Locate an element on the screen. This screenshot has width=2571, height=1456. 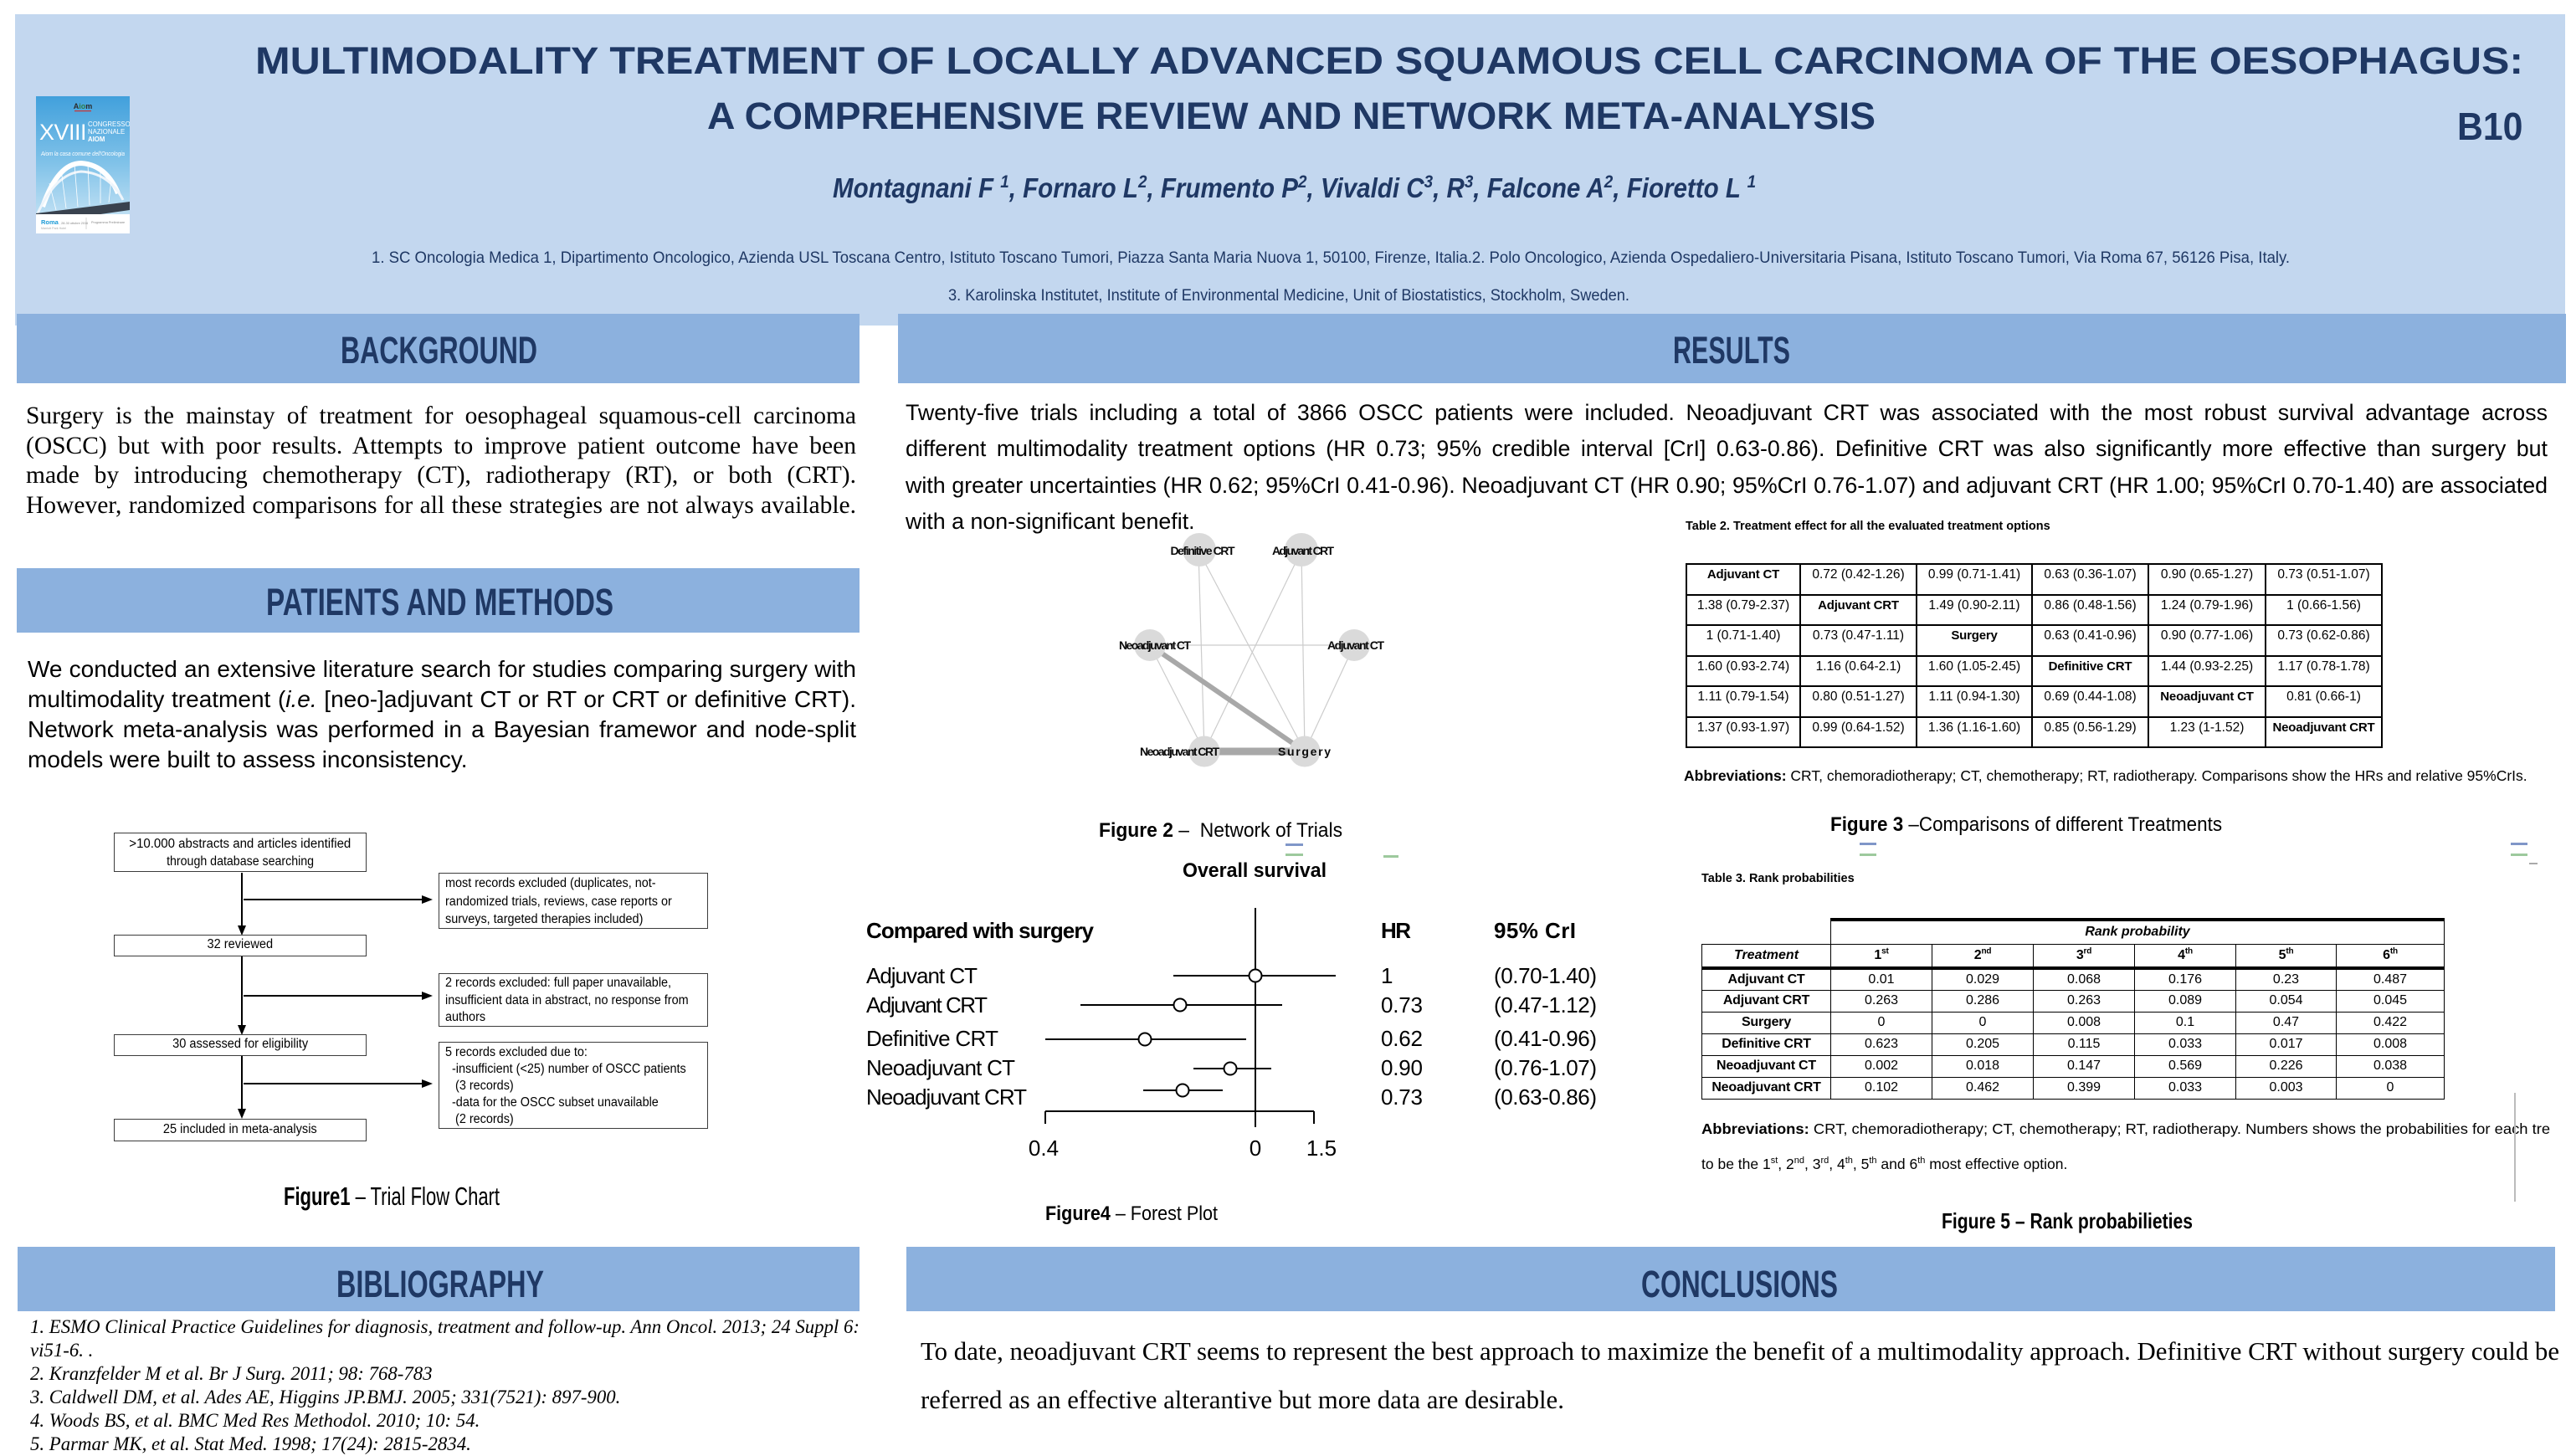
svg-text: 0.90 is located at coordinates (1402, 1067).